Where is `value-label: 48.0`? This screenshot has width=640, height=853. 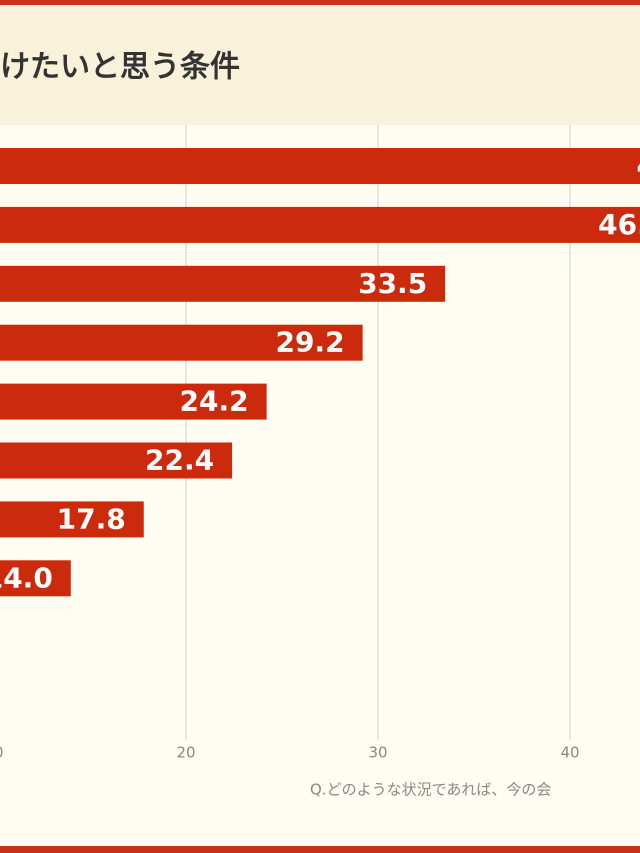
value-label: 48.0 is located at coordinates (638, 165).